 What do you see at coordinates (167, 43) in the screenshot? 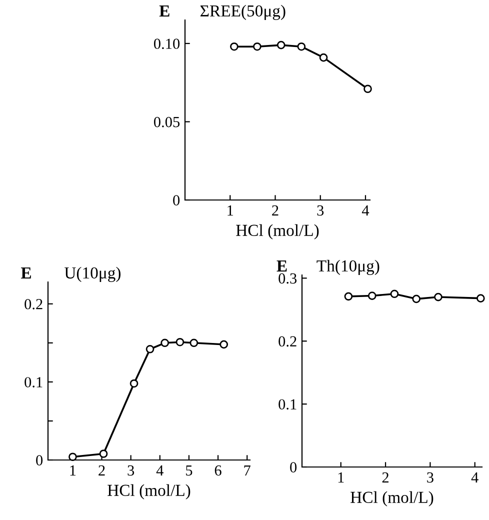
I see `y-tick-label: 0.10` at bounding box center [167, 43].